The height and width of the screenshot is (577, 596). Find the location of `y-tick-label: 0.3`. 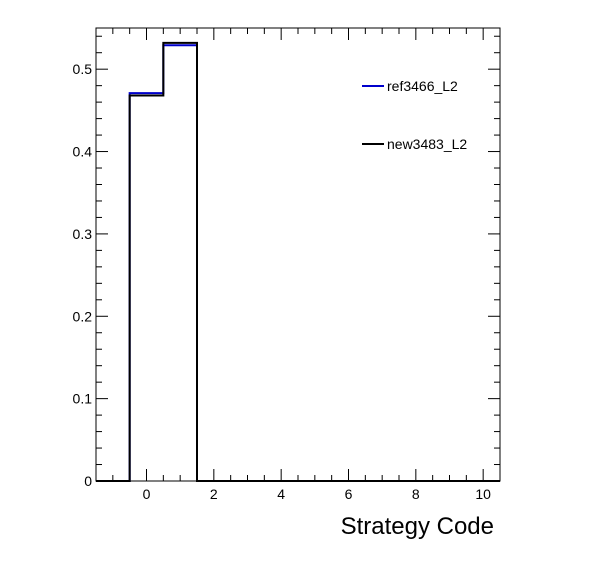

y-tick-label: 0.3 is located at coordinates (83, 234).